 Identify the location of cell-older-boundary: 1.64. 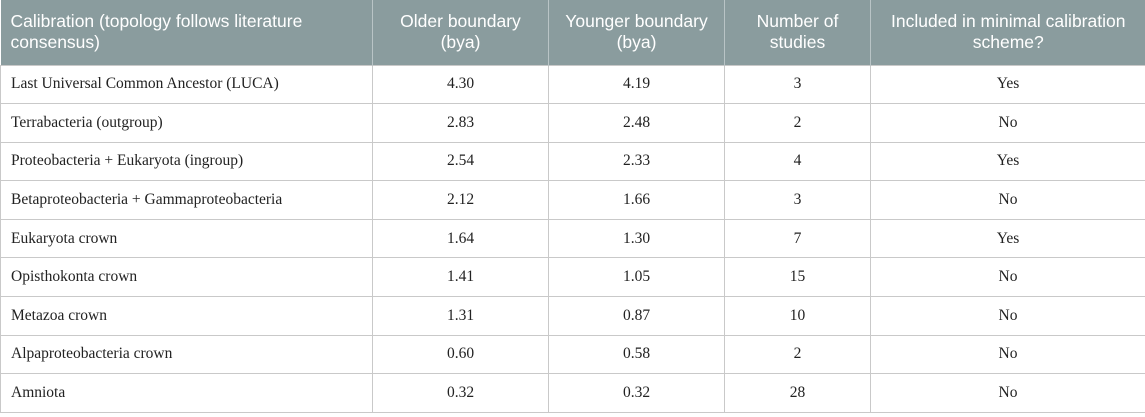
(460, 238).